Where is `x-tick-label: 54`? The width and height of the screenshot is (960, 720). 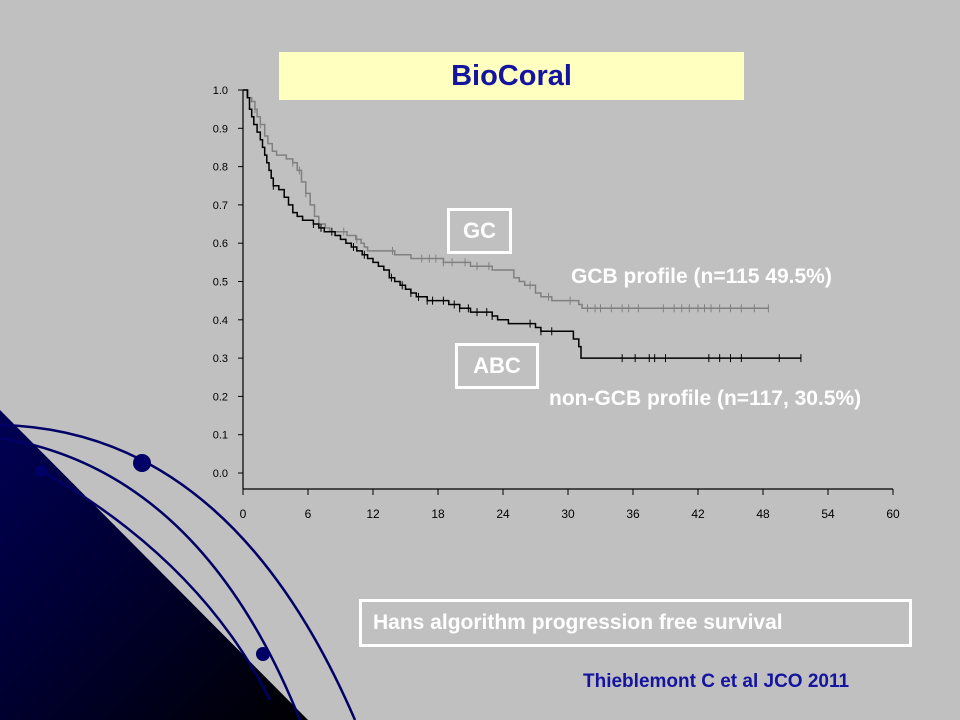 x-tick-label: 54 is located at coordinates (828, 514).